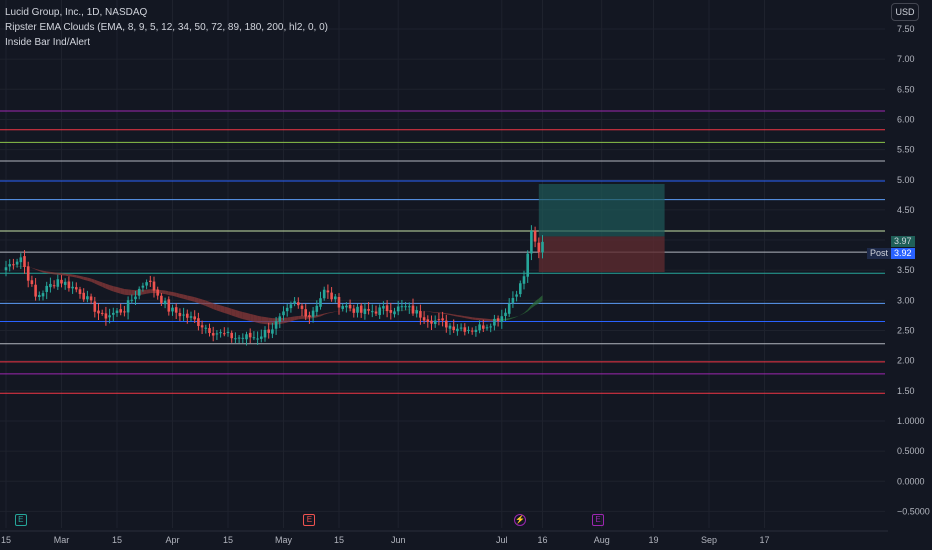  Describe the element at coordinates (906, 210) in the screenshot. I see `price-tick-label: 4.50` at that location.